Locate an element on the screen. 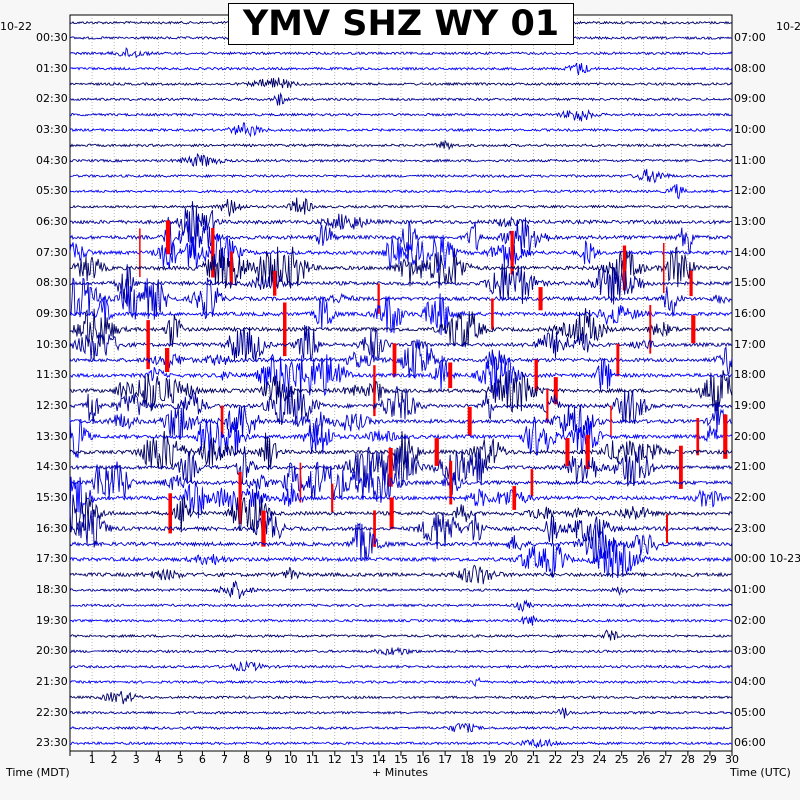 Image resolution: width=800 pixels, height=800 pixels. x-tick-label-16: 16 is located at coordinates (423, 759).